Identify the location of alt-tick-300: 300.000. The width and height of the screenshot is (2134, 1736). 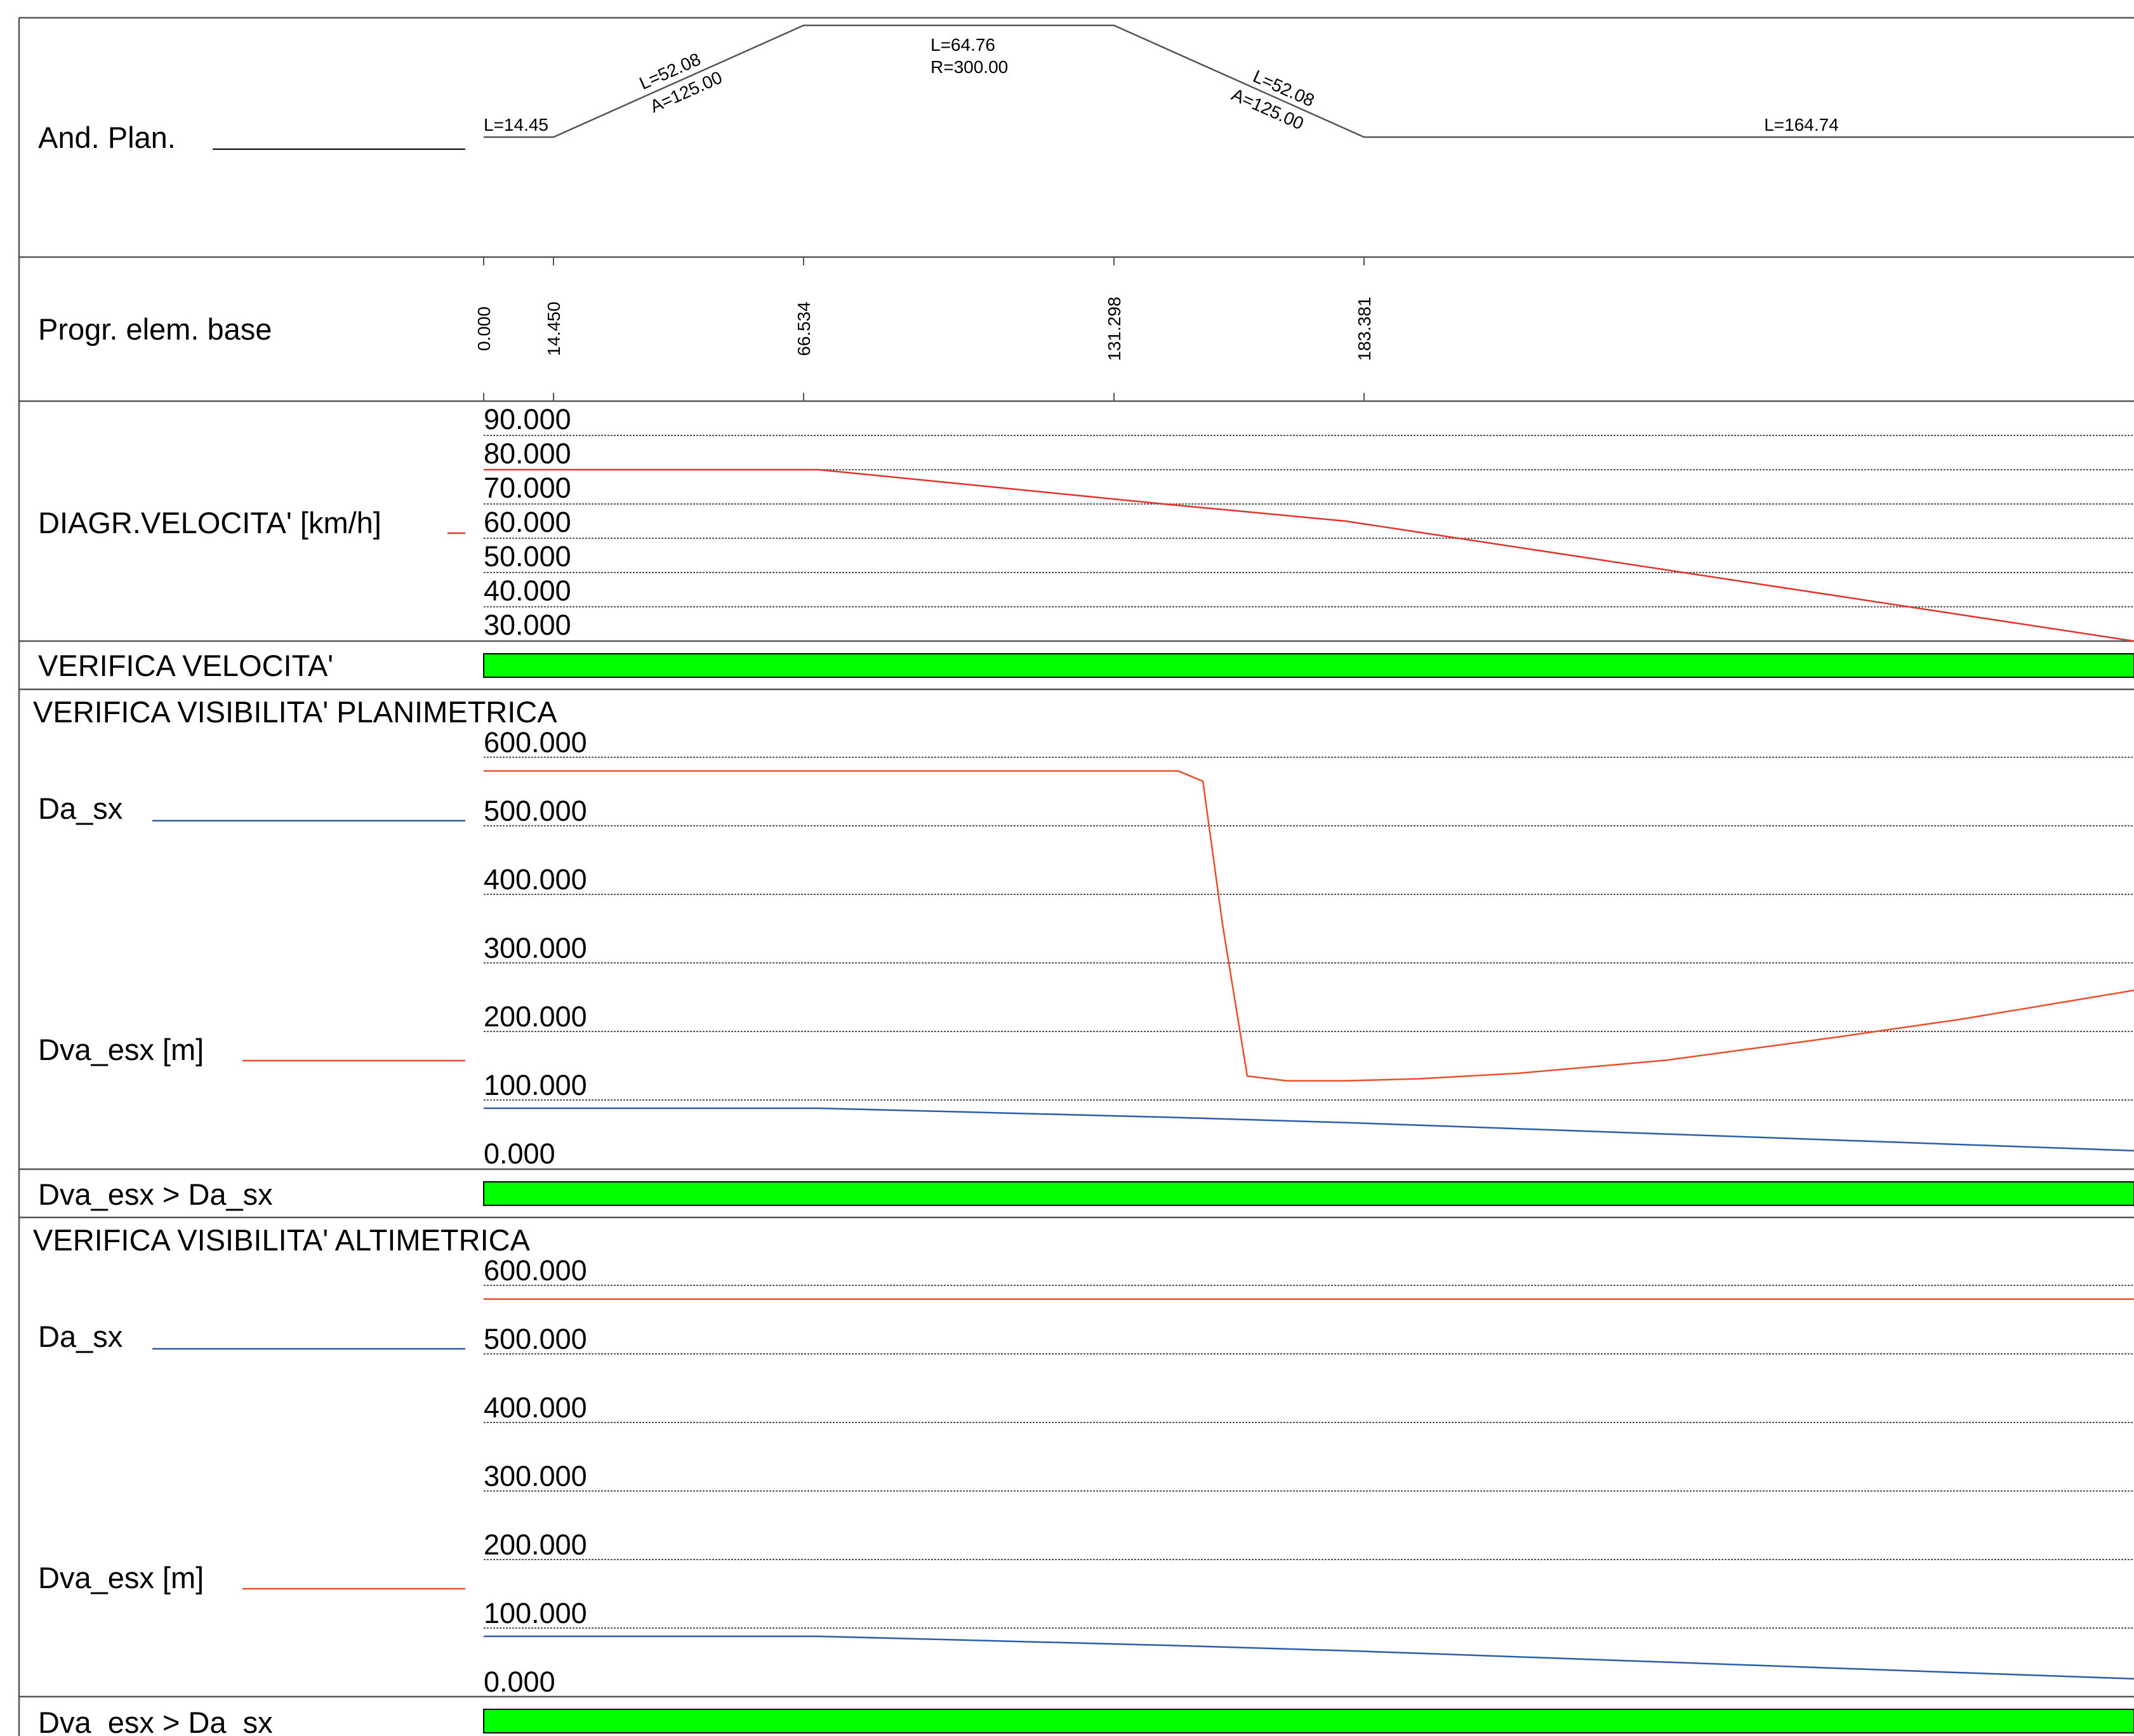
(535, 1476).